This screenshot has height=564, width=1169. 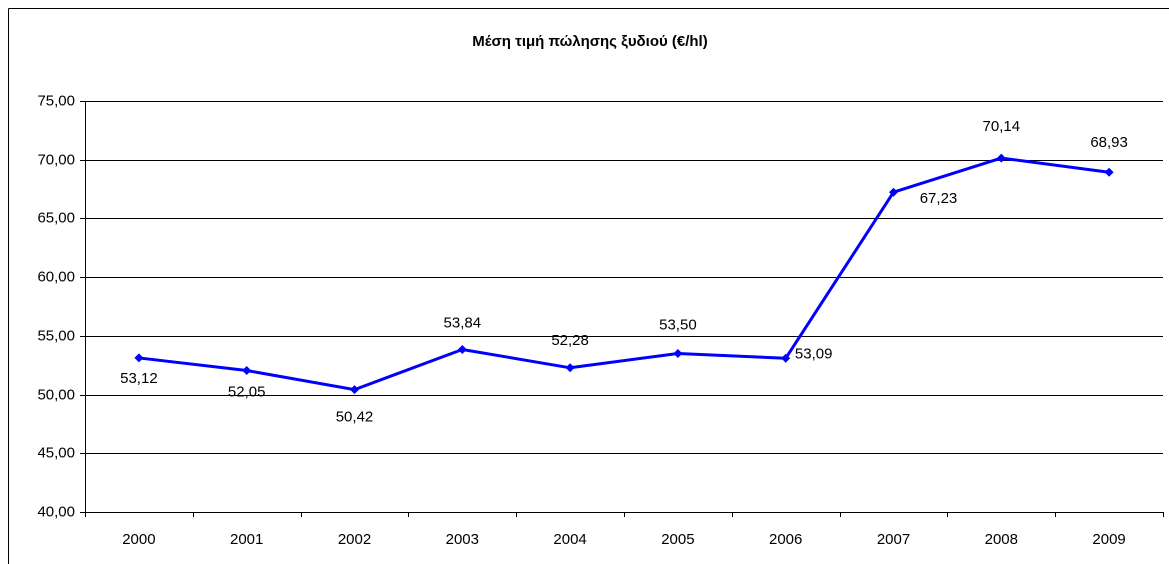 What do you see at coordinates (814, 353) in the screenshot?
I see `data-label: 53,09` at bounding box center [814, 353].